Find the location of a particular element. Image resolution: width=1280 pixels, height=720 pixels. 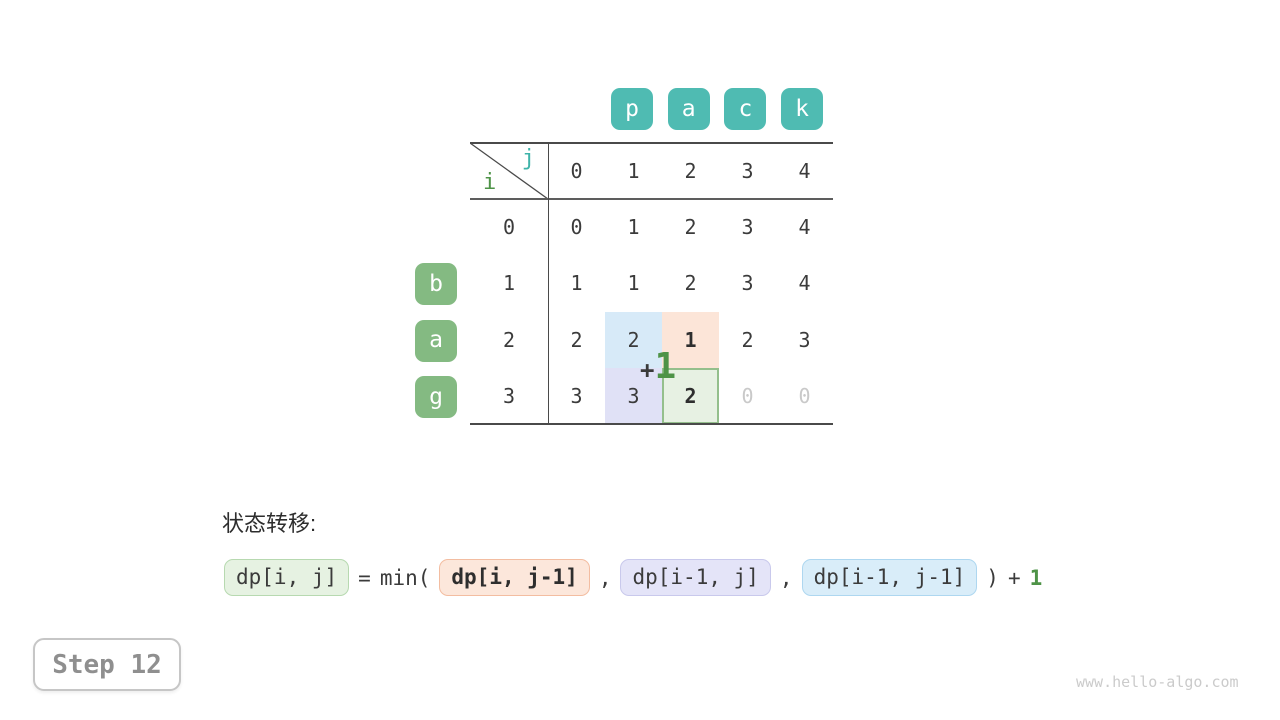

dp-cell-source-left: 3 is located at coordinates (633, 395).